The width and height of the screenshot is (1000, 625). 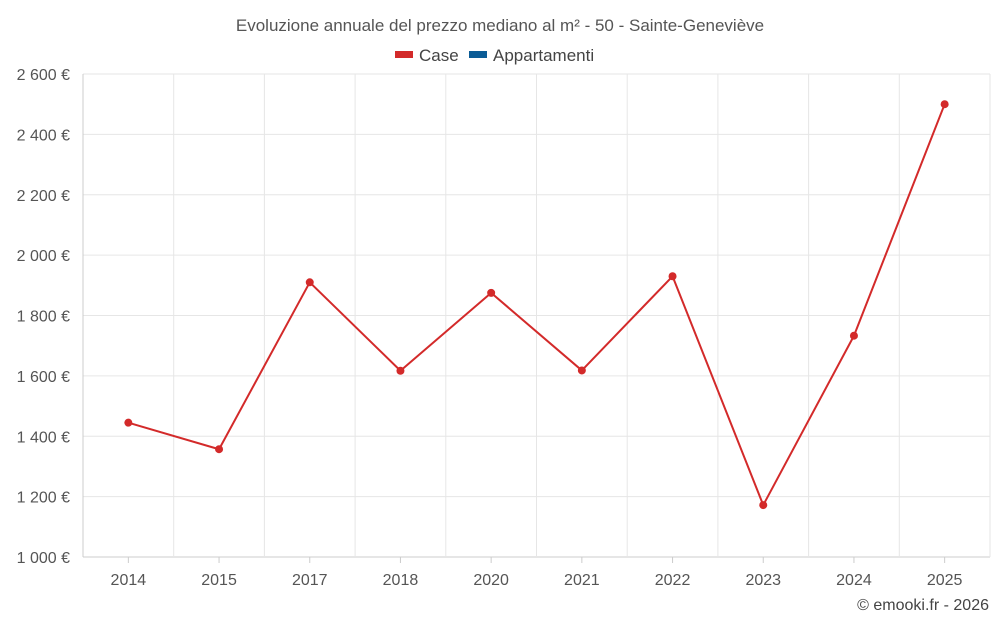 I want to click on y-tick-label: 2 000 €, so click(x=43, y=256).